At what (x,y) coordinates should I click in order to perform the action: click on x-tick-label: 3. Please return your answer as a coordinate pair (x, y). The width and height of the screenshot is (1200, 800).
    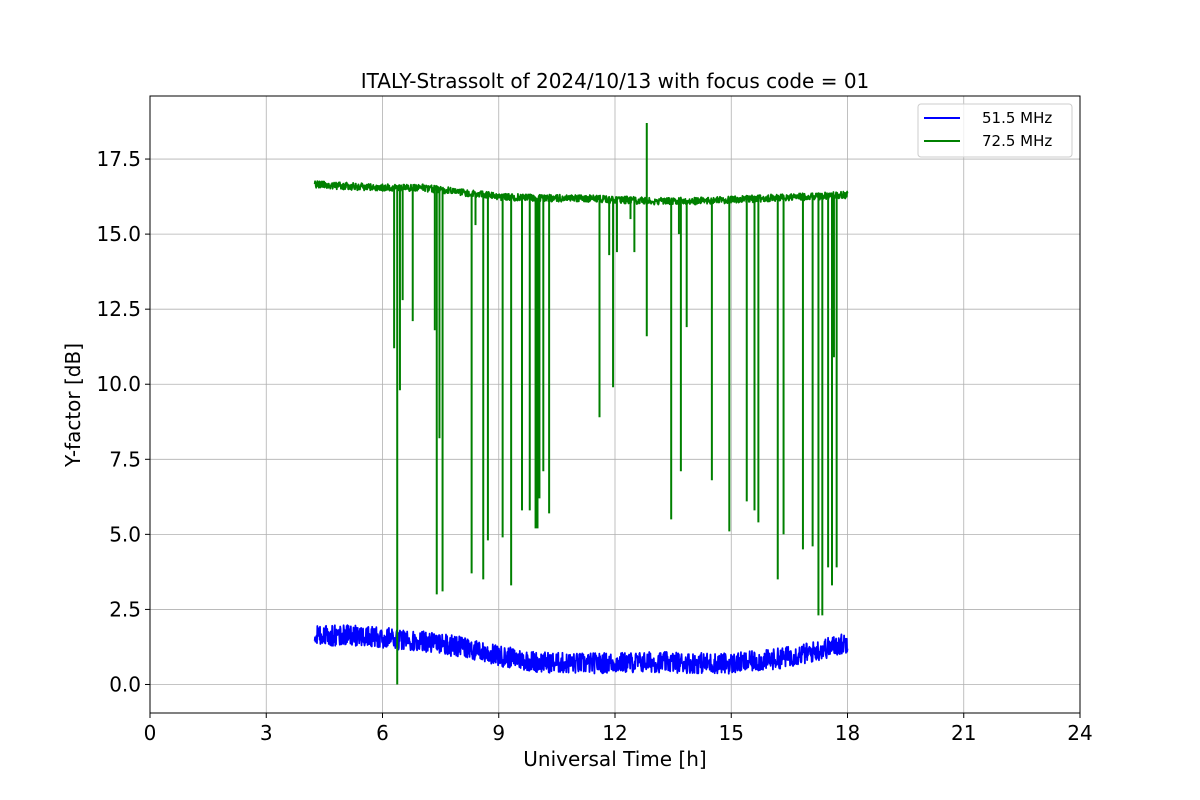
    Looking at the image, I should click on (266, 733).